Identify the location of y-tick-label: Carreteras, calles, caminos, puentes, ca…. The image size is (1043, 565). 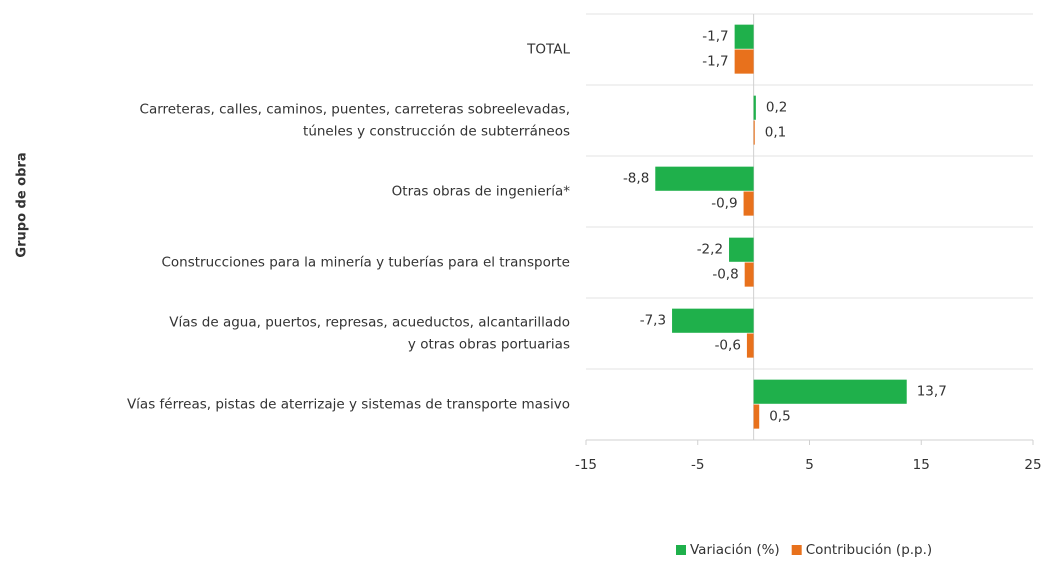
(355, 110).